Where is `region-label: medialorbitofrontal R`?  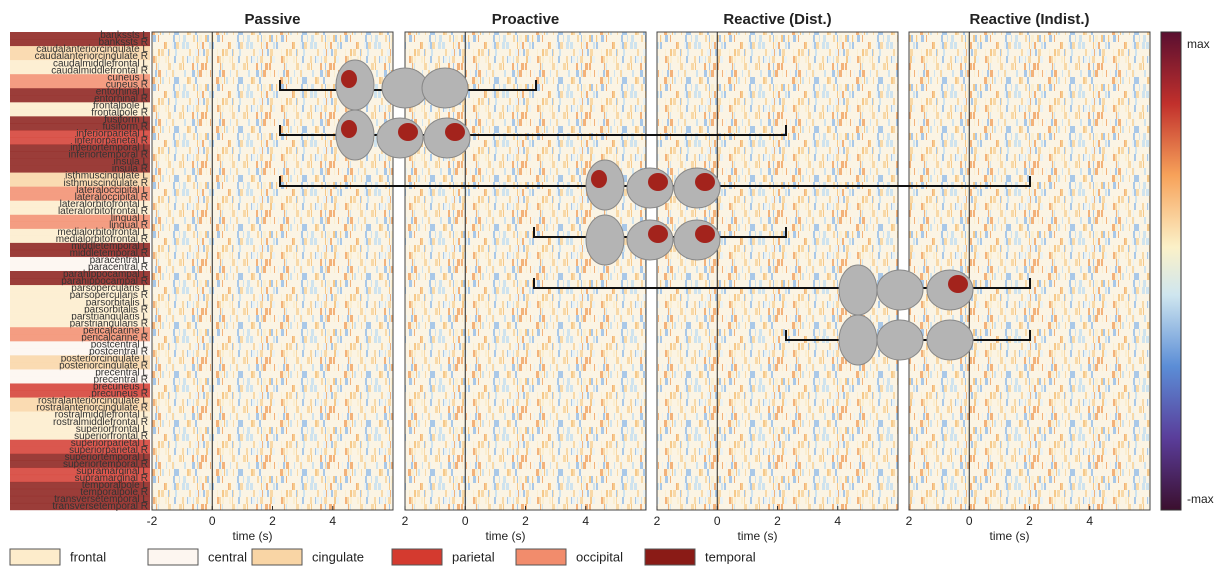 region-label: medialorbitofrontal R is located at coordinates (102, 239).